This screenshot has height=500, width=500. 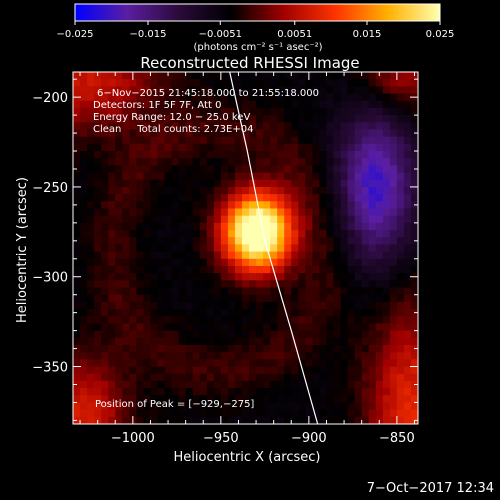 I want to click on chart-title: Reconstructed RHESSI Image, so click(x=249, y=63).